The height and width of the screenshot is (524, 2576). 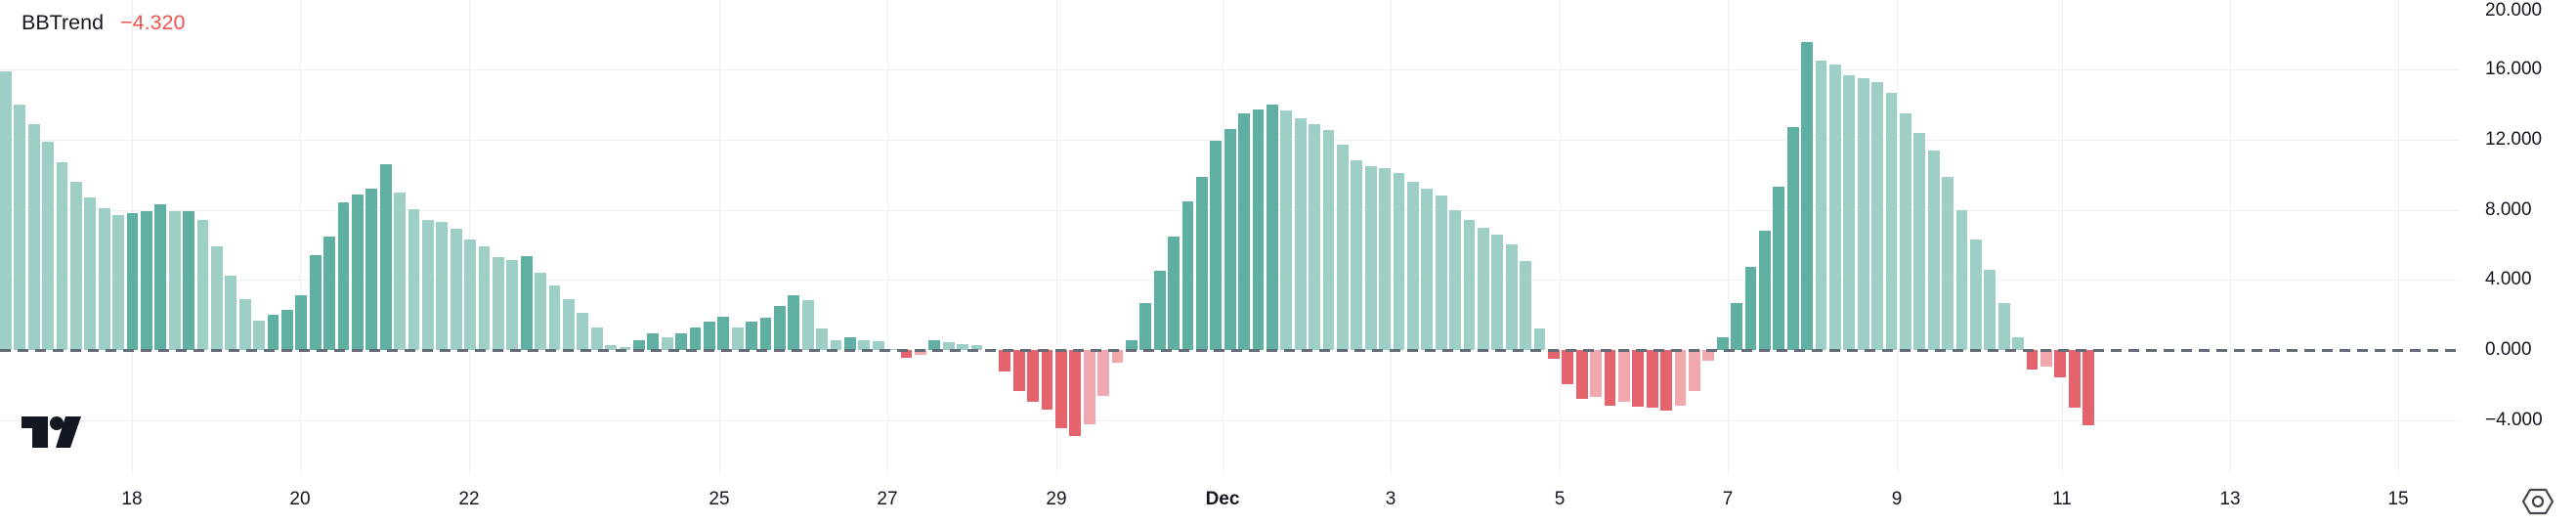 What do you see at coordinates (63, 22) in the screenshot?
I see `indicator-name: BBTrend` at bounding box center [63, 22].